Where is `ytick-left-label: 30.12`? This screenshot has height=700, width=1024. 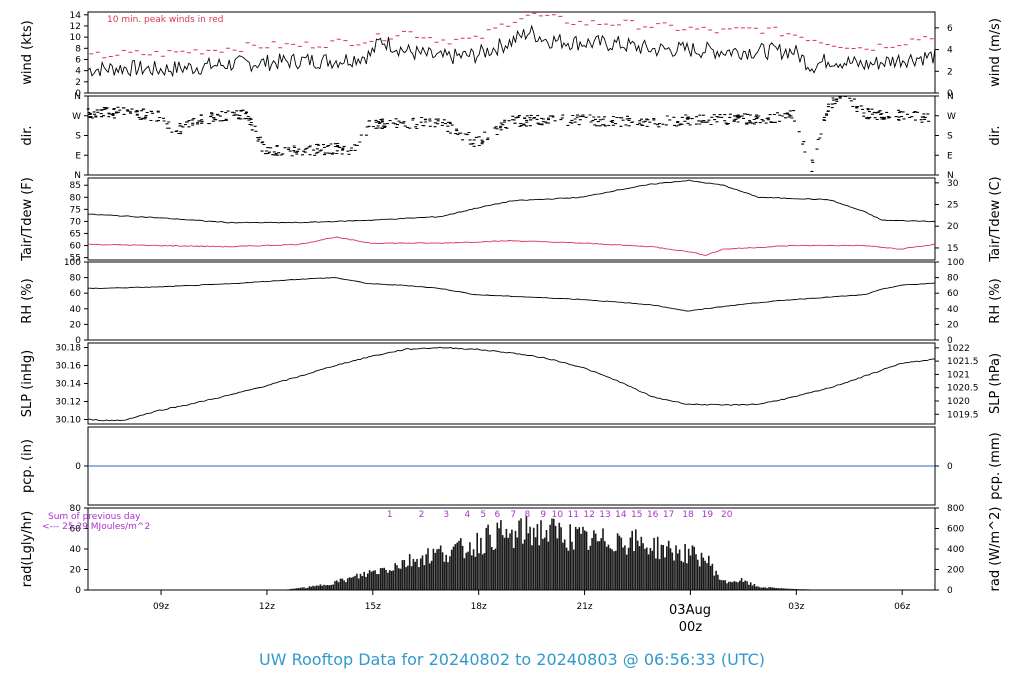
ytick-left-label: 30.12 is located at coordinates (68, 403).